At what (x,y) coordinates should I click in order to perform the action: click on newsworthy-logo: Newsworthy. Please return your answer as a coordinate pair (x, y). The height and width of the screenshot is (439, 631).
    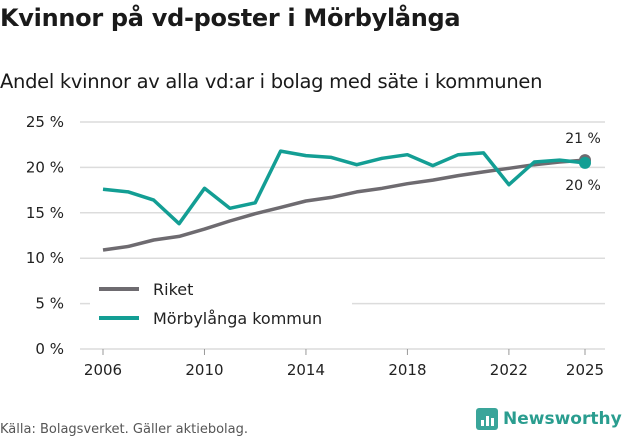
    Looking at the image, I should click on (549, 419).